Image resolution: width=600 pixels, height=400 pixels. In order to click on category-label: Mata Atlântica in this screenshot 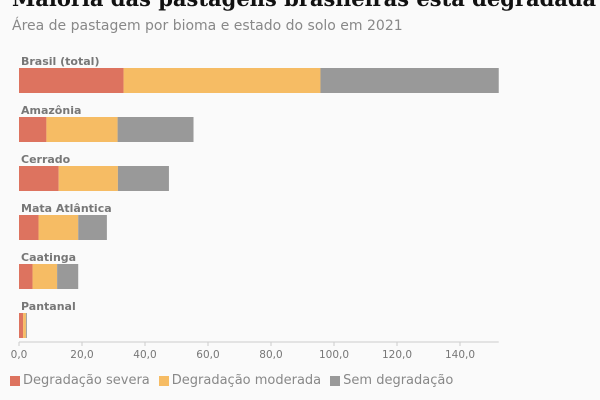, I will do `click(66, 208)`.